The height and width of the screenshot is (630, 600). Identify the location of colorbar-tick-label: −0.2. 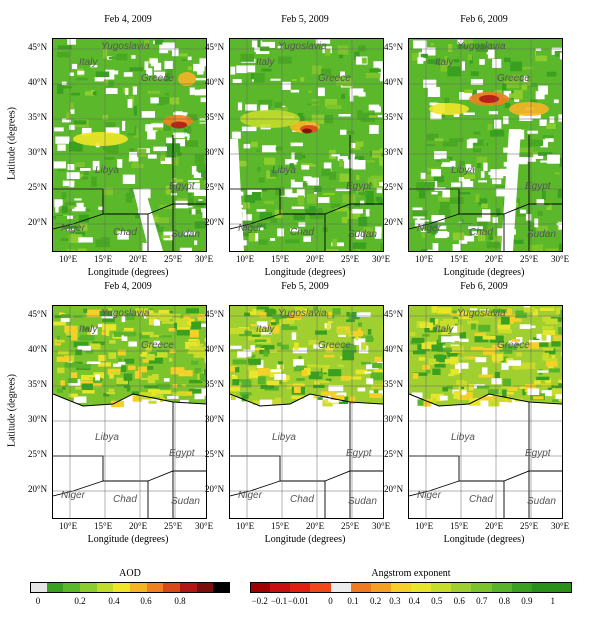
(259, 601).